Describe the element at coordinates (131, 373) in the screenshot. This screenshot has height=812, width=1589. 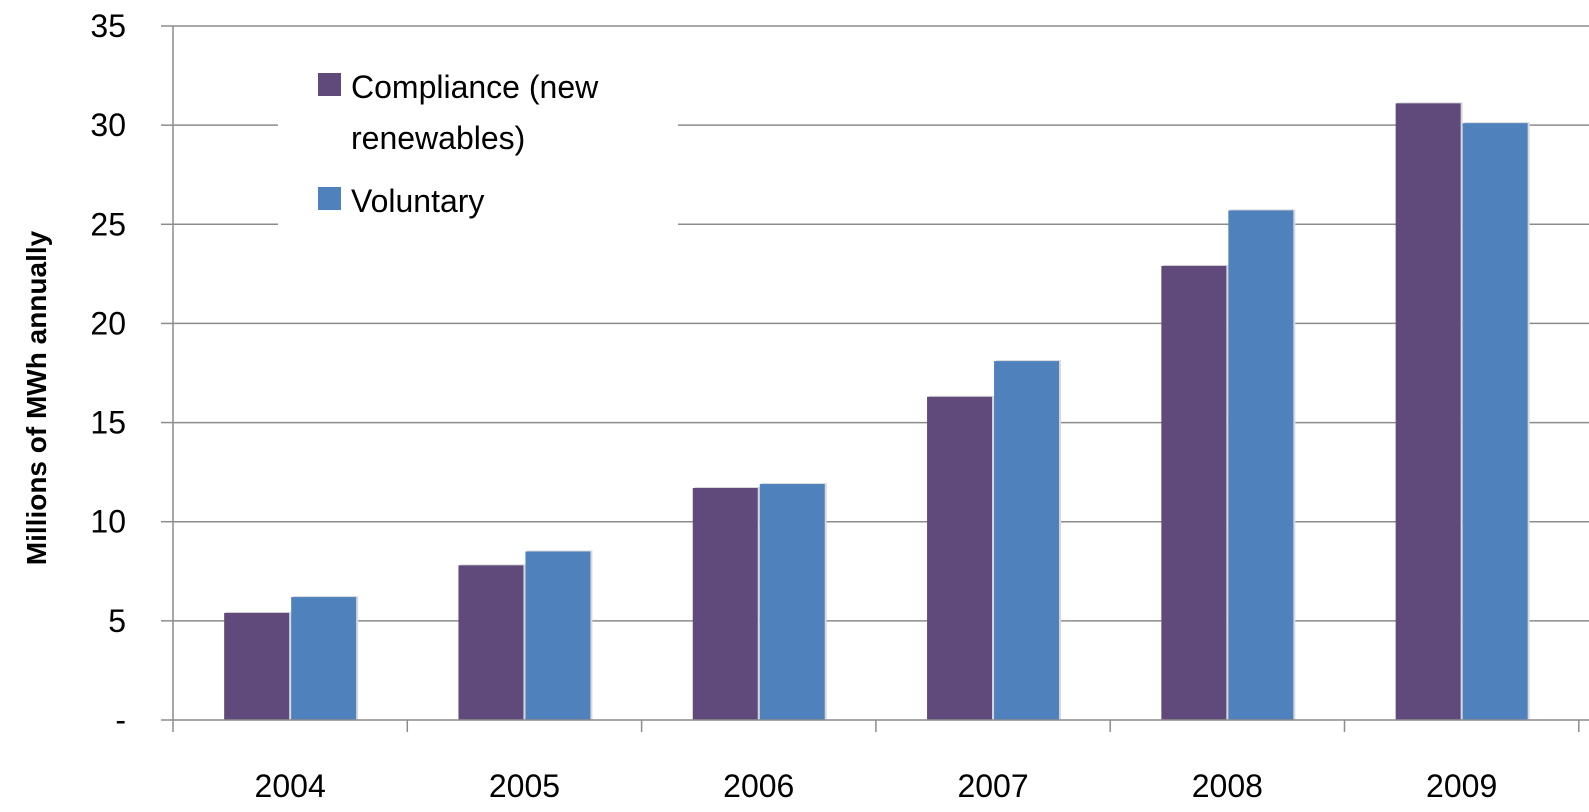
I see `y-axis-ticks: - 5 10 15 20 25 30 35` at that location.